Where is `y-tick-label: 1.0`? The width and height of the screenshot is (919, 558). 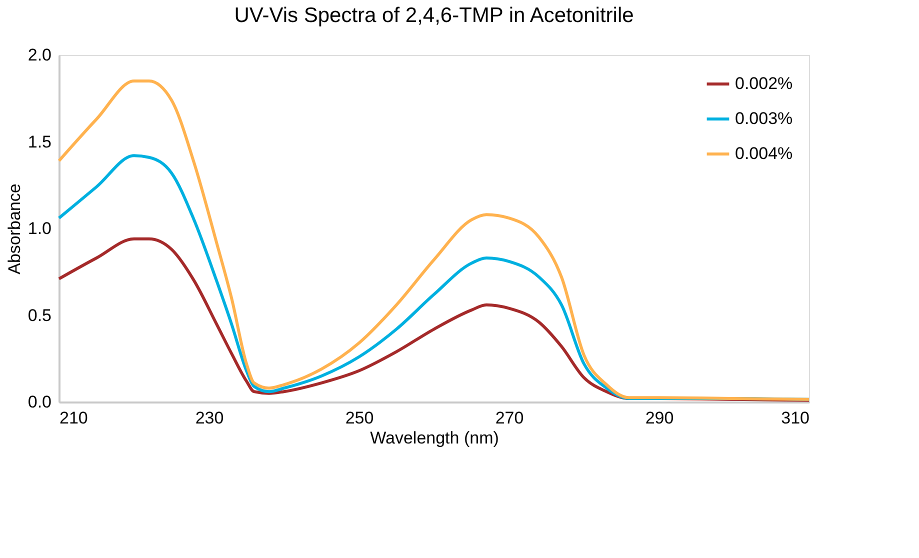
y-tick-label: 1.0 is located at coordinates (40, 228).